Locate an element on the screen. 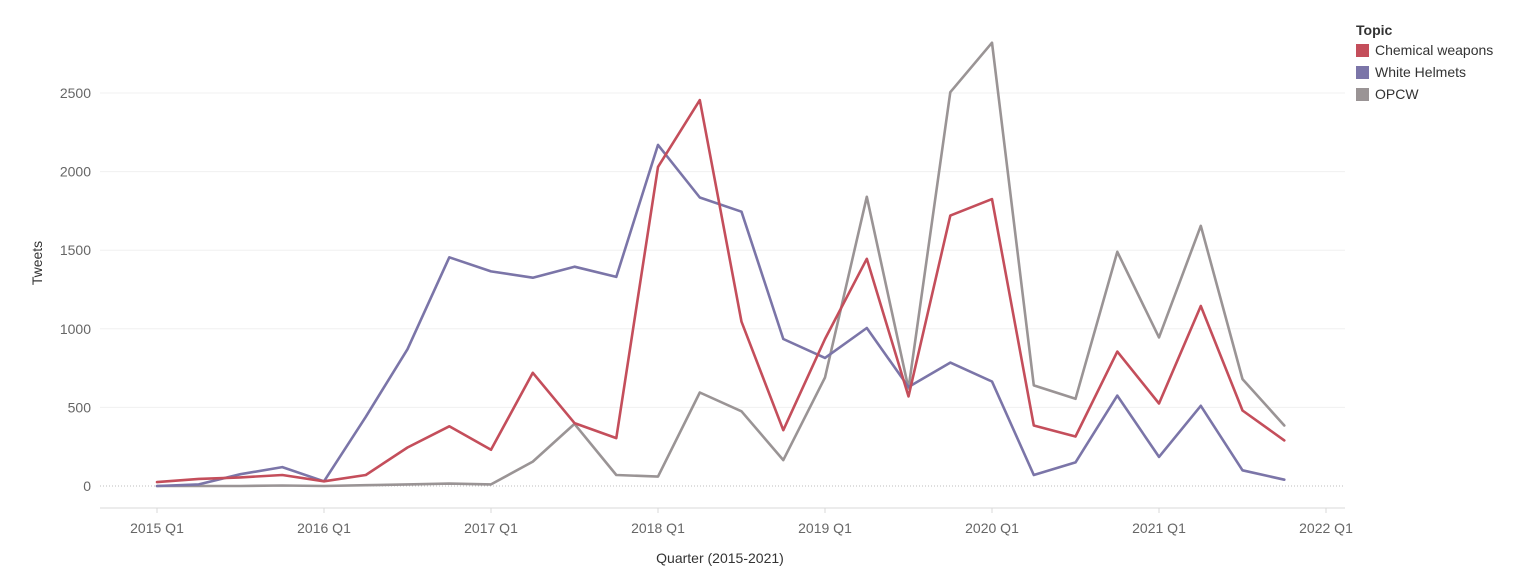 This screenshot has height=584, width=1526. x-tick-label: 2016 Q1 is located at coordinates (324, 528).